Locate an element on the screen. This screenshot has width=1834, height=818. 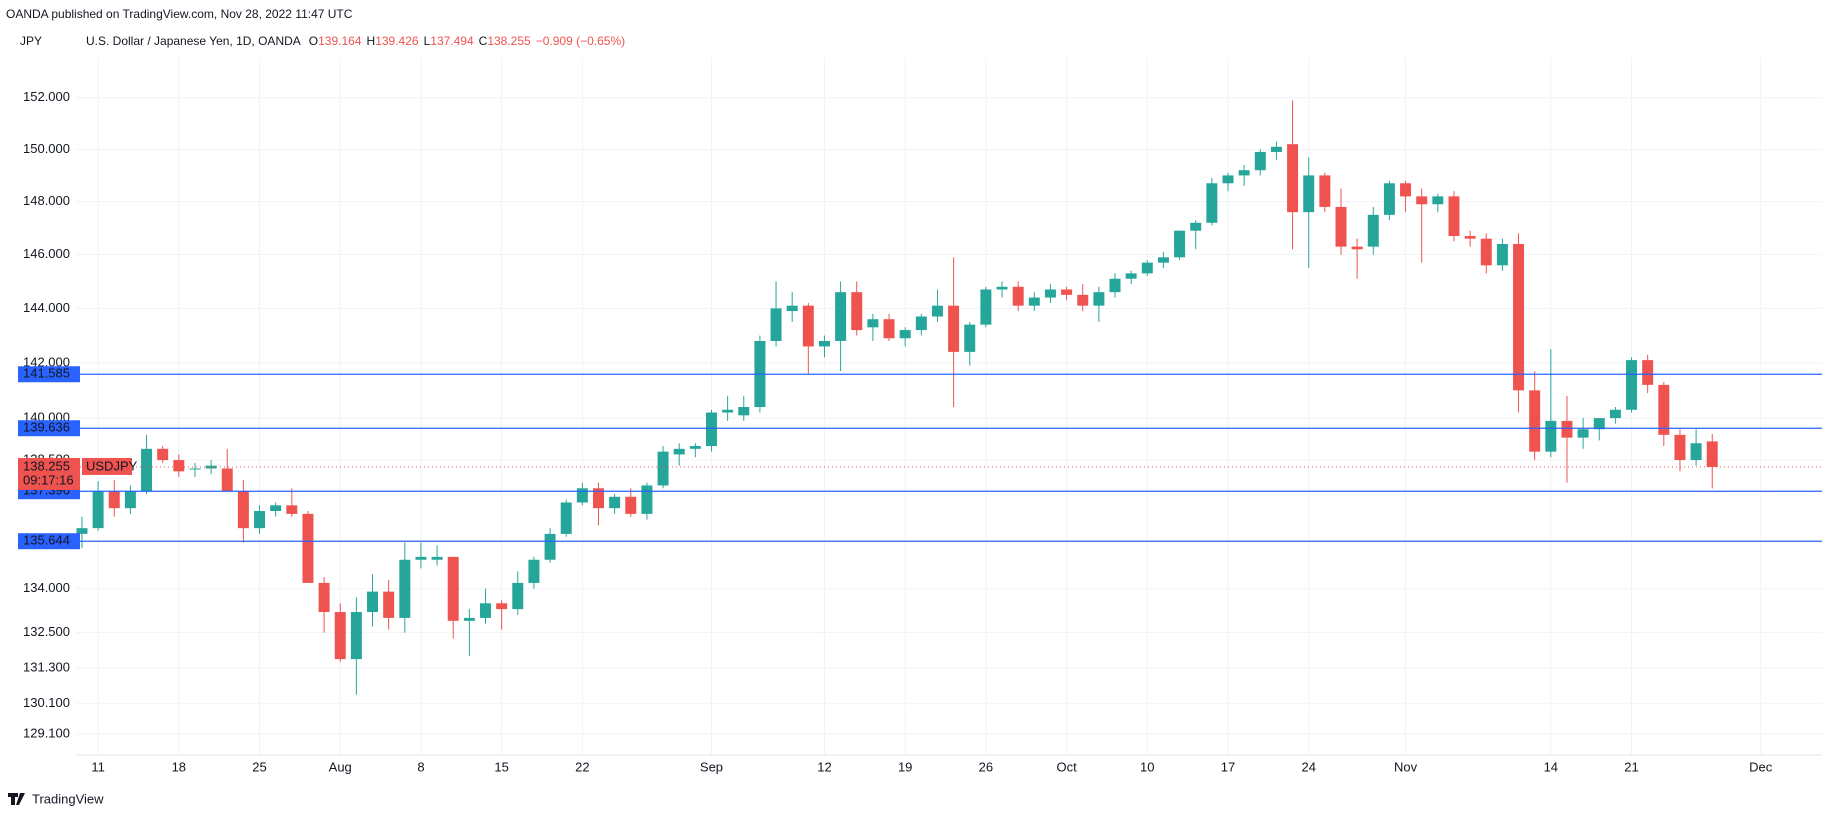
x-tick-label: 19 is located at coordinates (905, 766).